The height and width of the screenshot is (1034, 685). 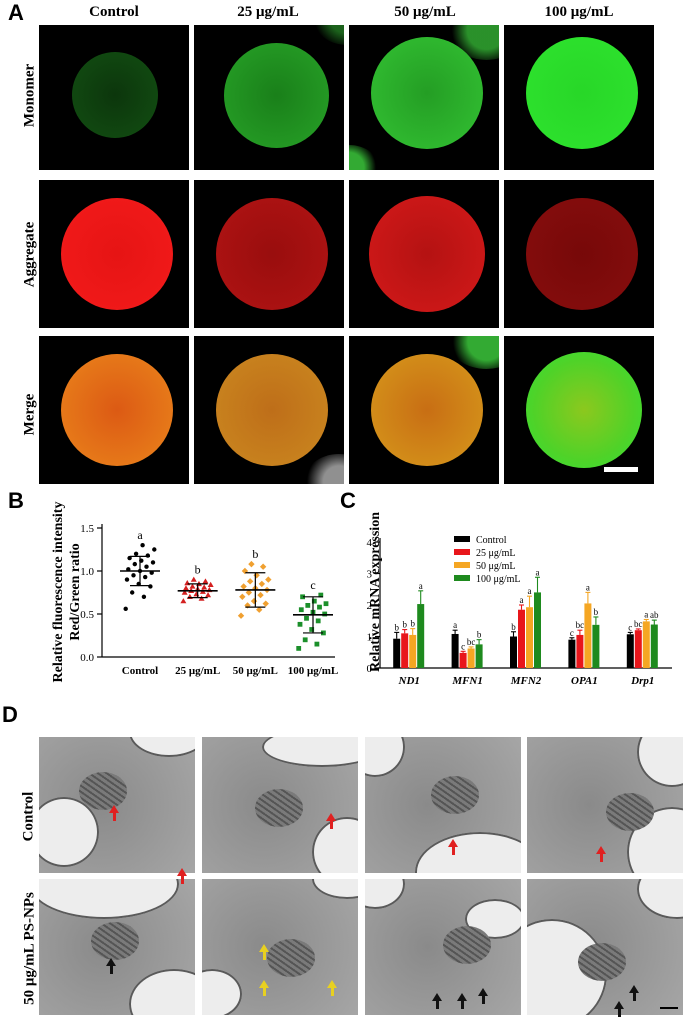 I want to click on row-label-control-tem: Control, so click(x=28, y=816).